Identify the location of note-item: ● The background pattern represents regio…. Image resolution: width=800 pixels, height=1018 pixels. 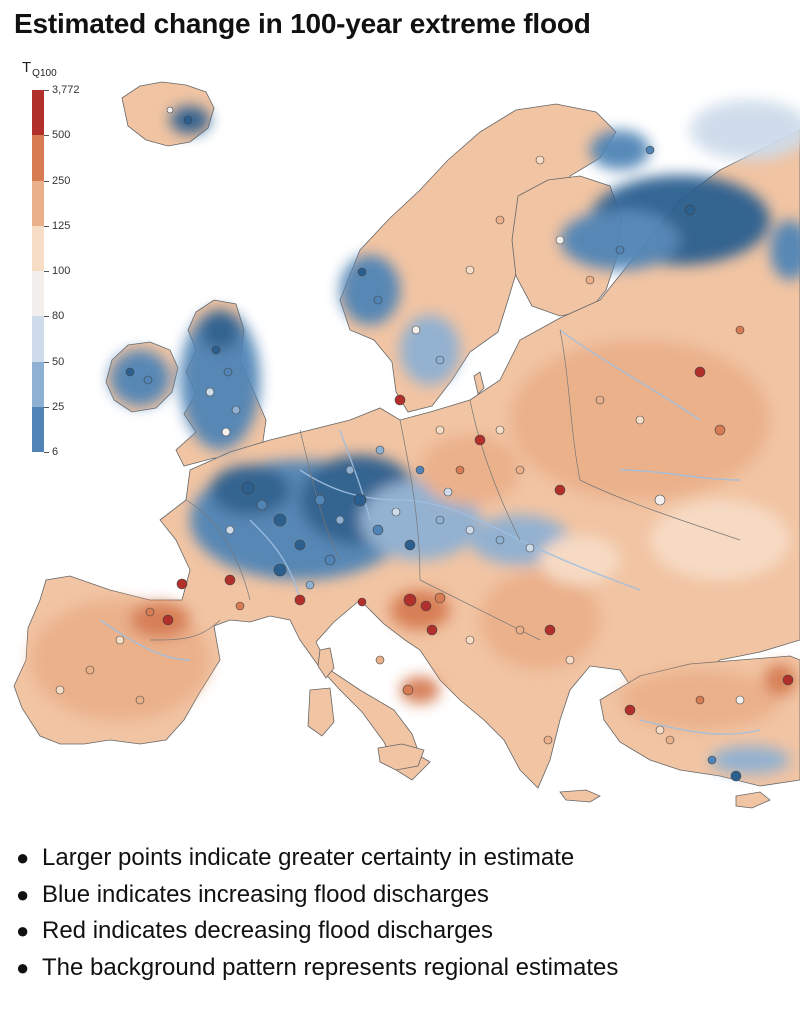
(317, 968).